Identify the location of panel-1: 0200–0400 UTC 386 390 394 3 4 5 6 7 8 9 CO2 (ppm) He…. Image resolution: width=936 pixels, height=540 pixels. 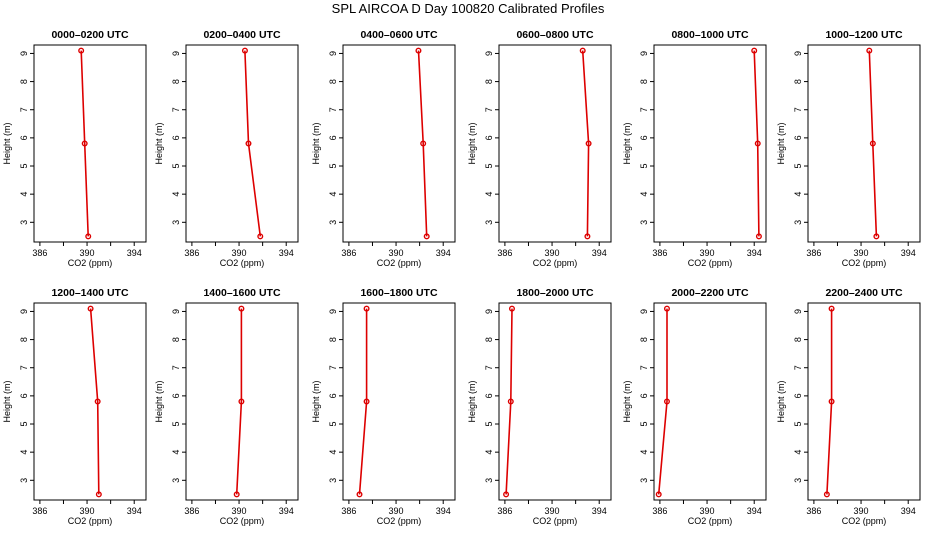
(226, 148).